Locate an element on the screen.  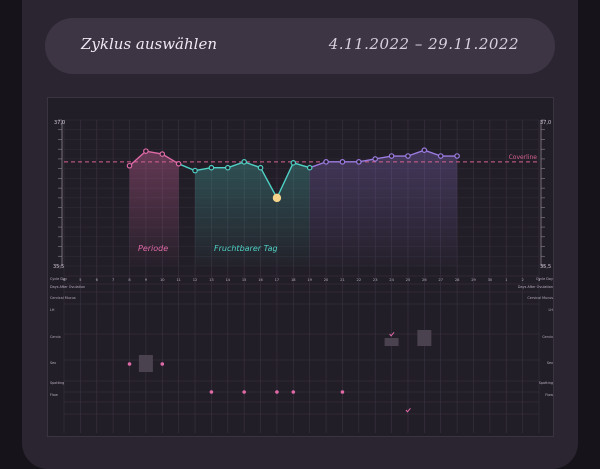
cycle-day-number: 11 is located at coordinates (178, 280).